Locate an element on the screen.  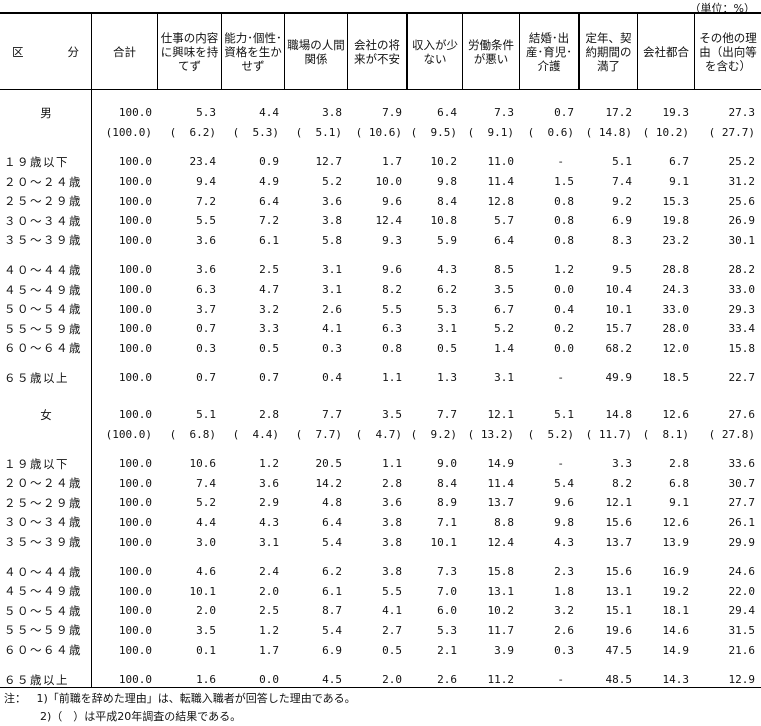
cell: 15.8 is located at coordinates (742, 348).